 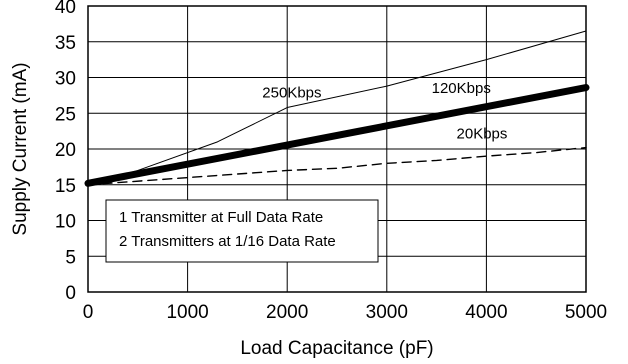 I want to click on legend-line: 2 Transmitters at 1/16 Data Rate, so click(x=227, y=241).